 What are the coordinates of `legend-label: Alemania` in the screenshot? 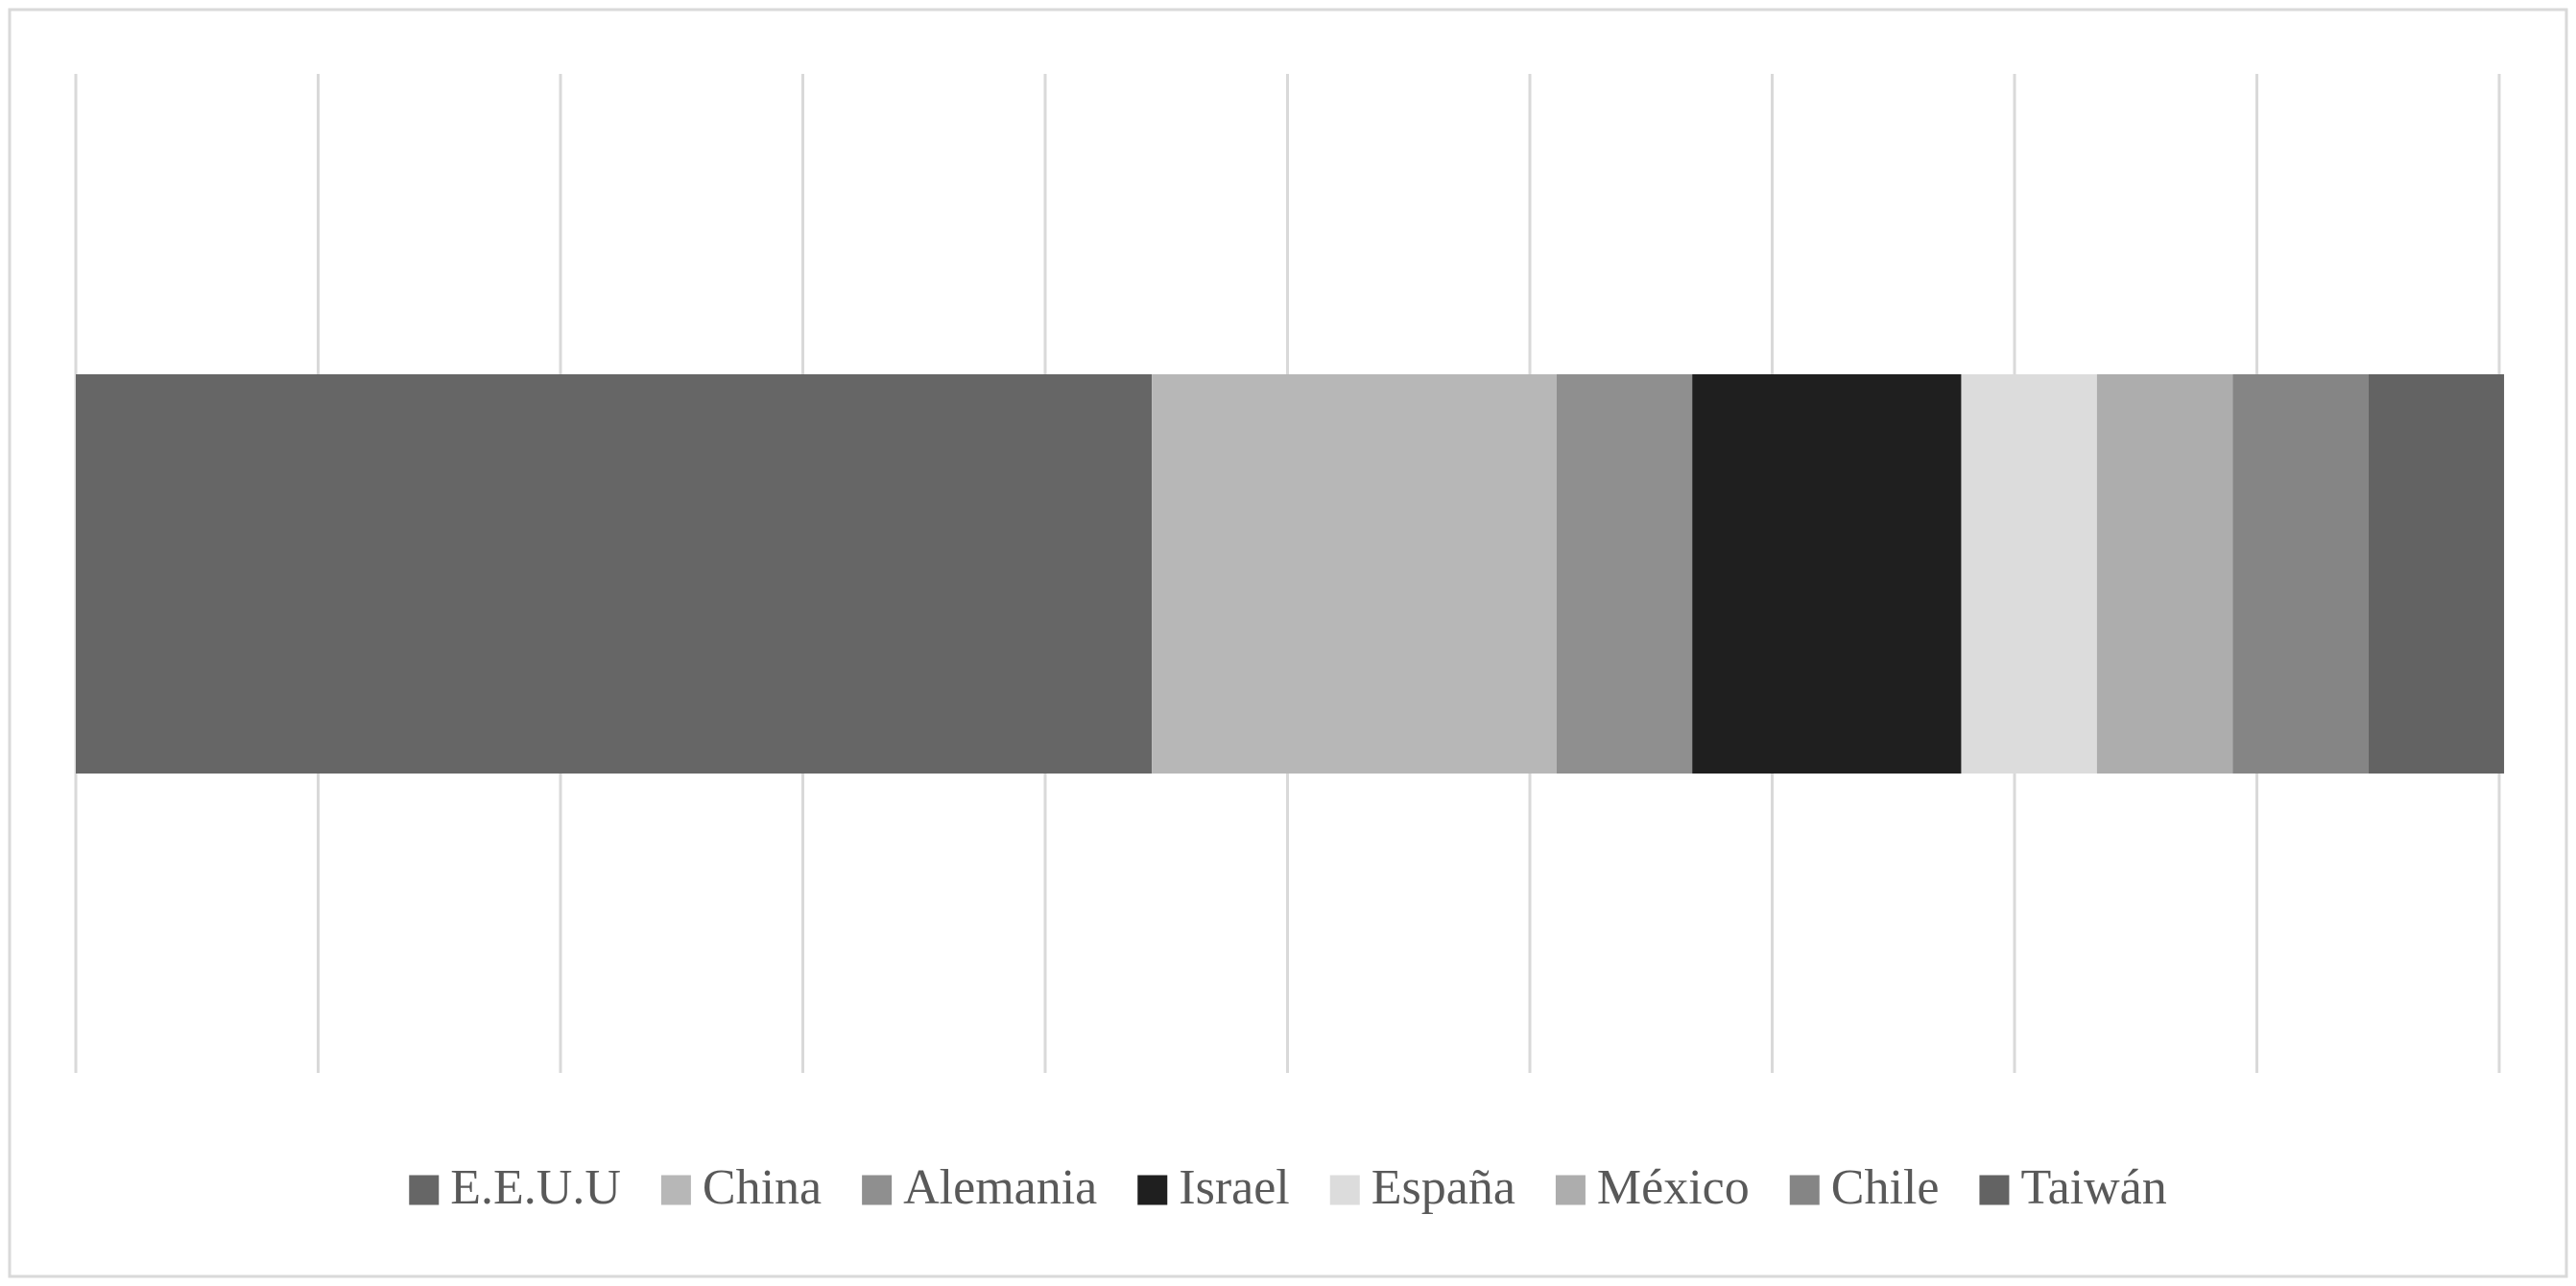 It's located at (1000, 1187).